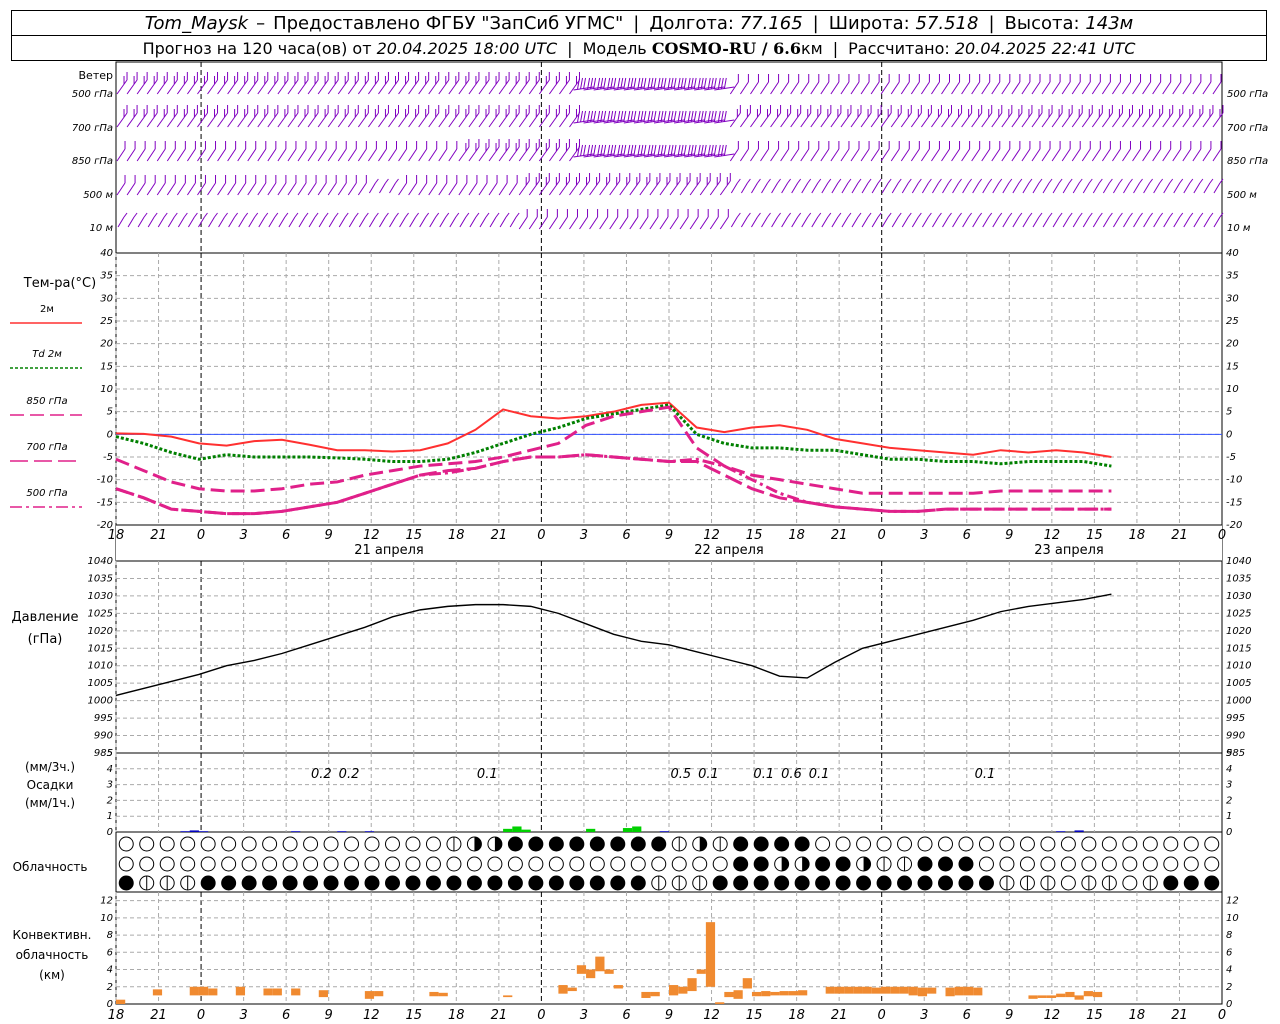 The height and width of the screenshot is (1024, 1280). I want to click on forecast-label: Прогноз на 120 часа(ов) от, so click(257, 48).